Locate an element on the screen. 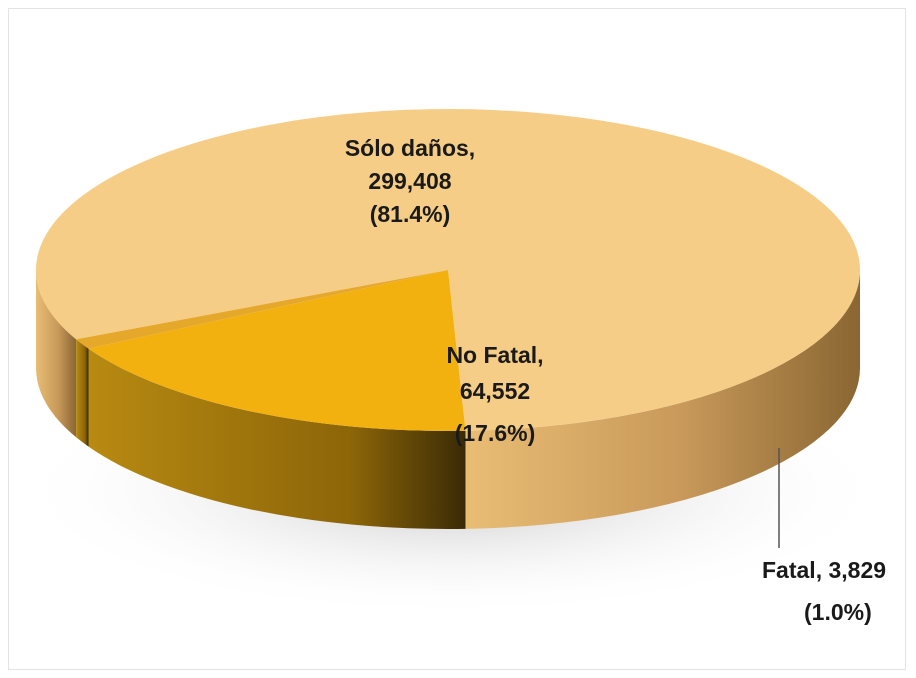  slice-value: 64,552 is located at coordinates (495, 391).